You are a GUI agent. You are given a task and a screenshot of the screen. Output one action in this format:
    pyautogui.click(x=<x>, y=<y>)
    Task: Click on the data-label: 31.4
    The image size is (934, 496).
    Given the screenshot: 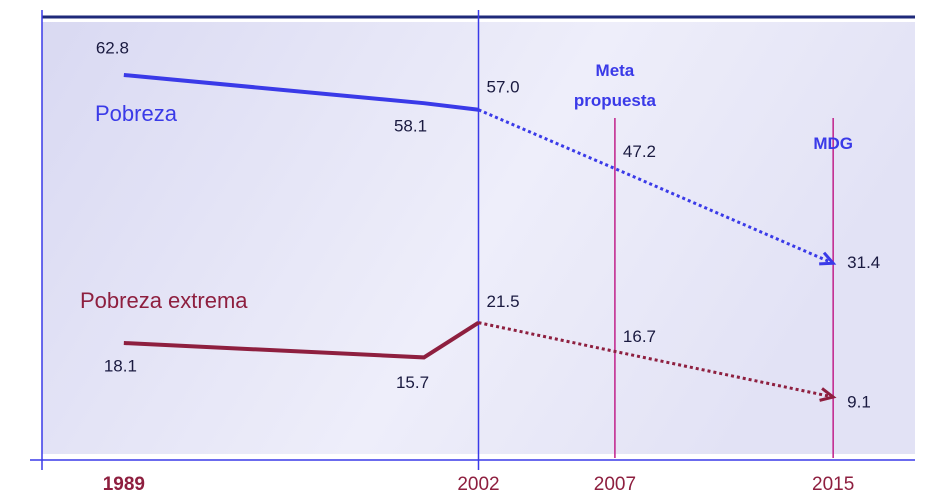 What is the action you would take?
    pyautogui.click(x=863, y=262)
    